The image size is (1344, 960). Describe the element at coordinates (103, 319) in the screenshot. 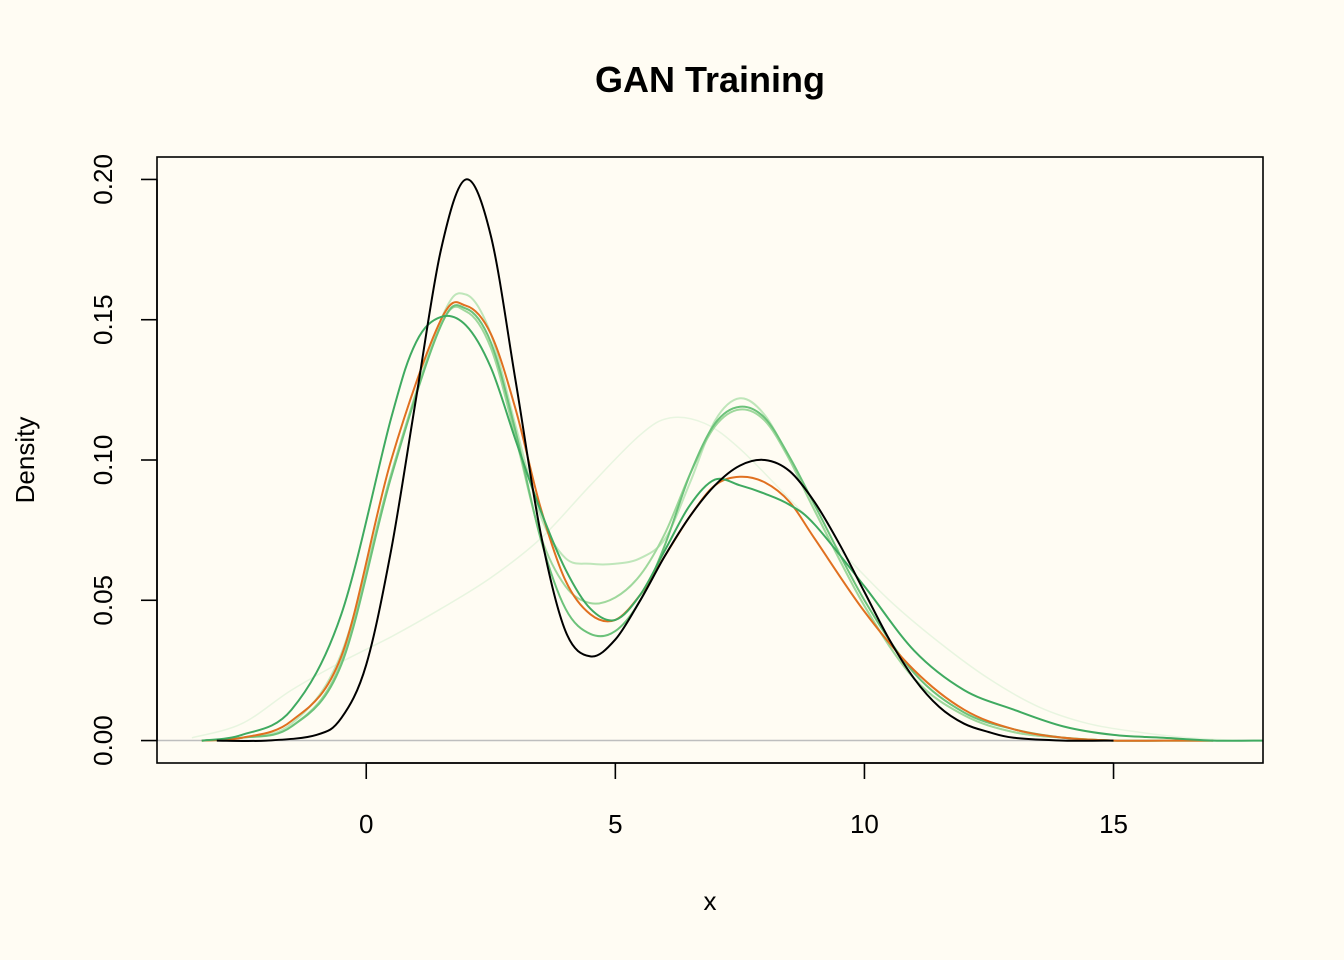

I see `y-tick-label: 0.15` at that location.